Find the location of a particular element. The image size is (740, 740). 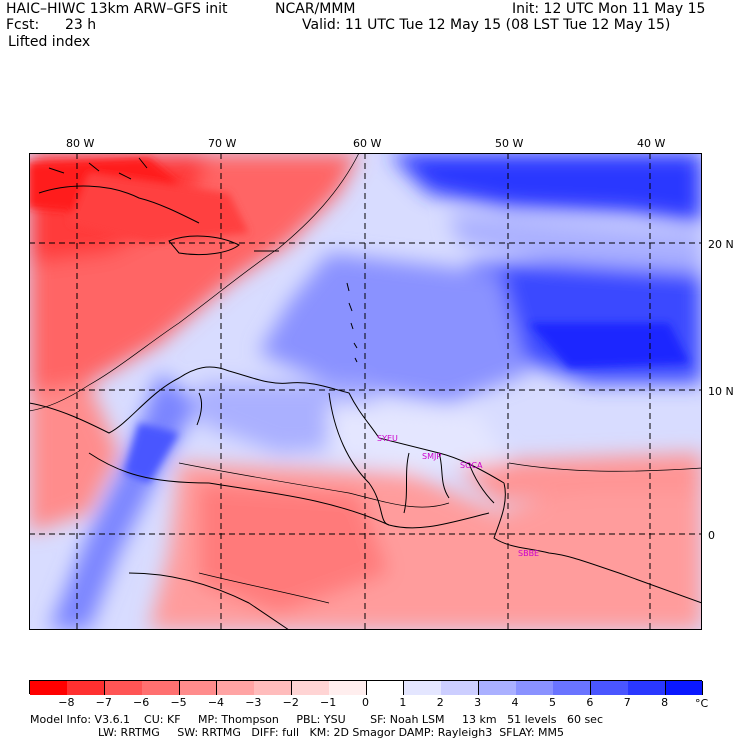

station-label: SBBE is located at coordinates (528, 553).